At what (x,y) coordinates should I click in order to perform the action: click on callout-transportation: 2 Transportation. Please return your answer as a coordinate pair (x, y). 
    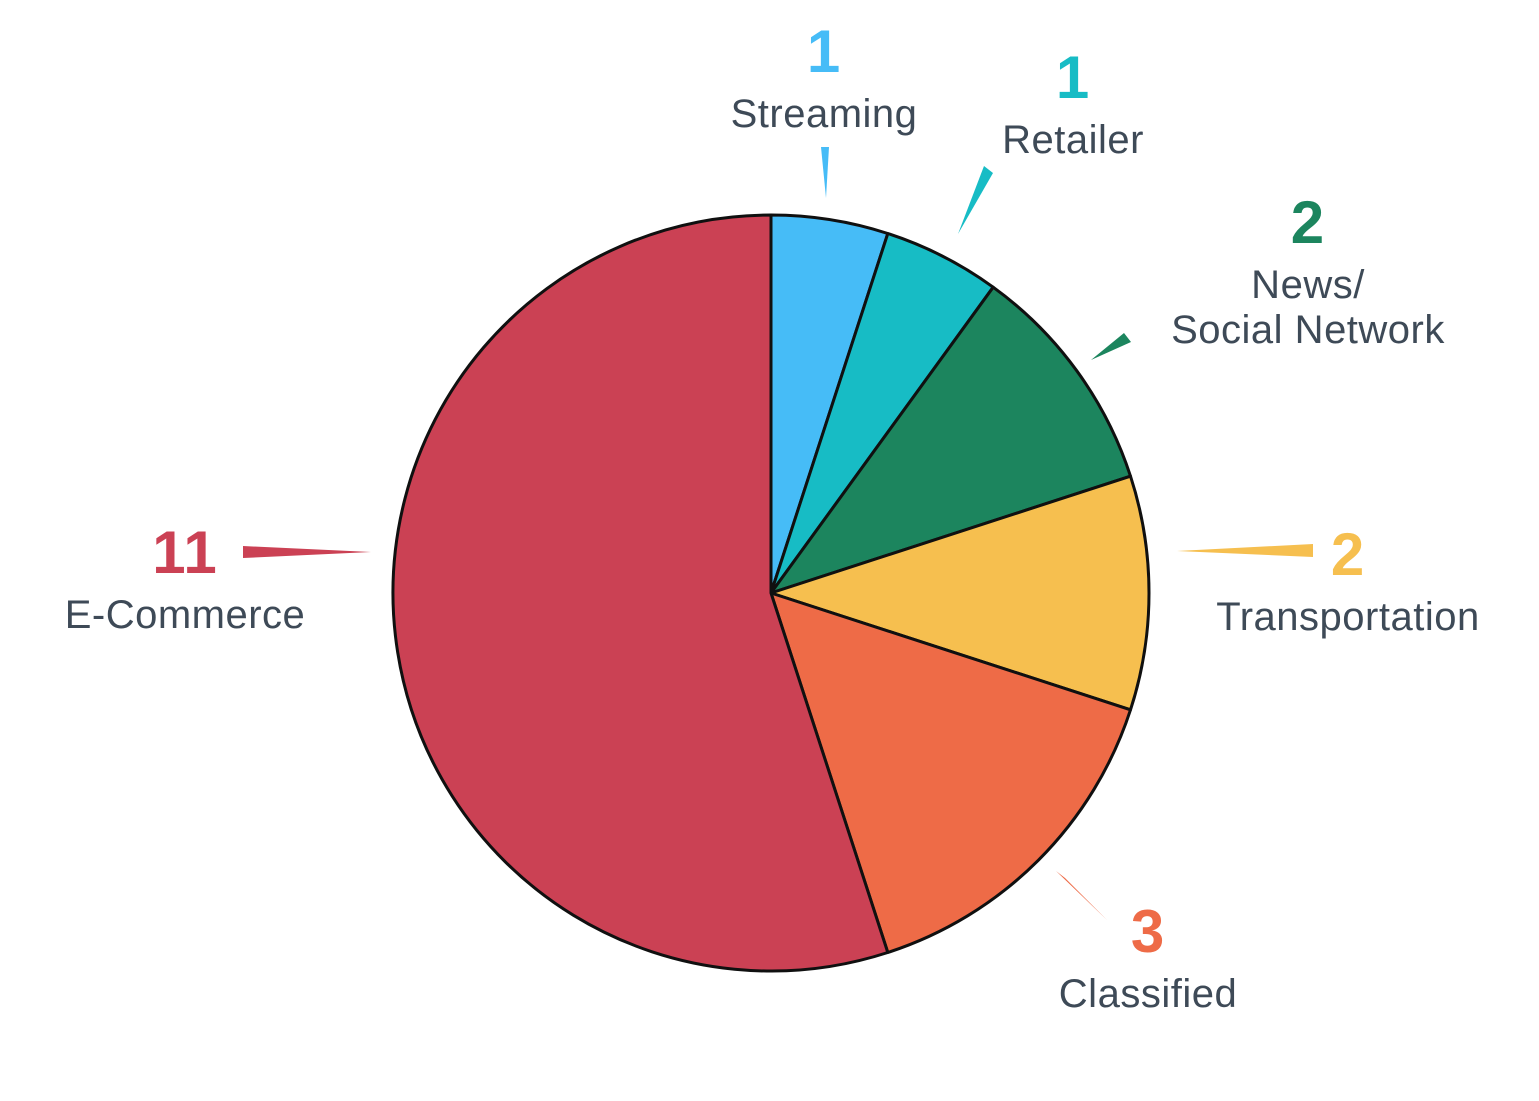
    Looking at the image, I should click on (1347, 582).